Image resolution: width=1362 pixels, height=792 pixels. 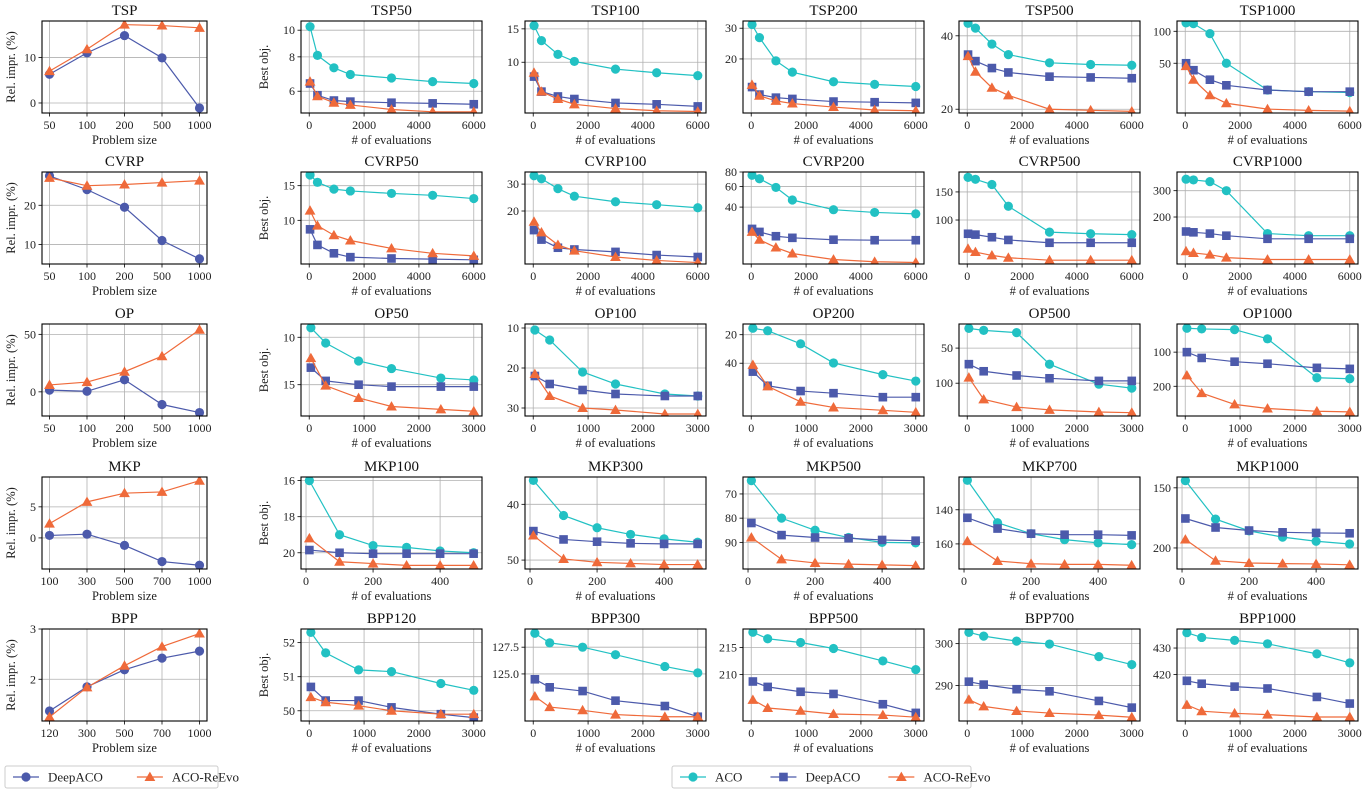 What do you see at coordinates (124, 502) in the screenshot?
I see `series-aco-reevo` at bounding box center [124, 502].